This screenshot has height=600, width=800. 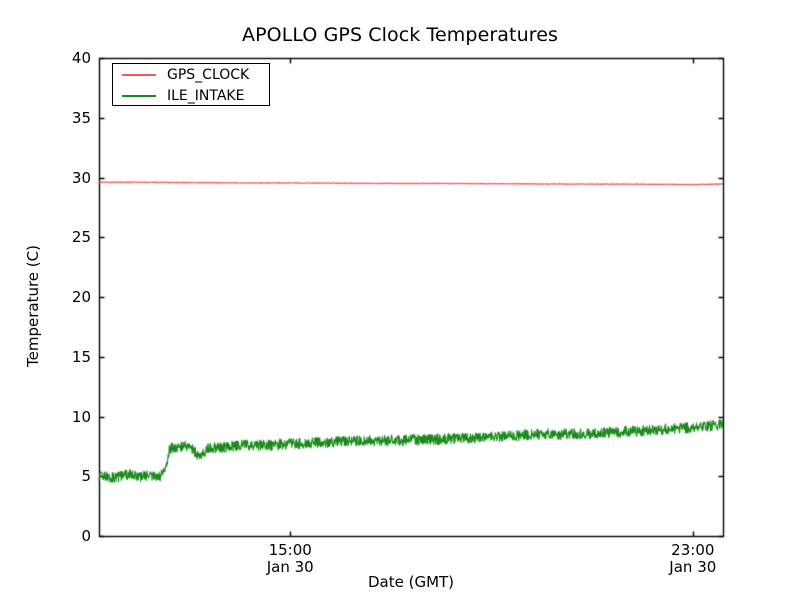 I want to click on y-tick-label: 40, so click(x=81, y=58).